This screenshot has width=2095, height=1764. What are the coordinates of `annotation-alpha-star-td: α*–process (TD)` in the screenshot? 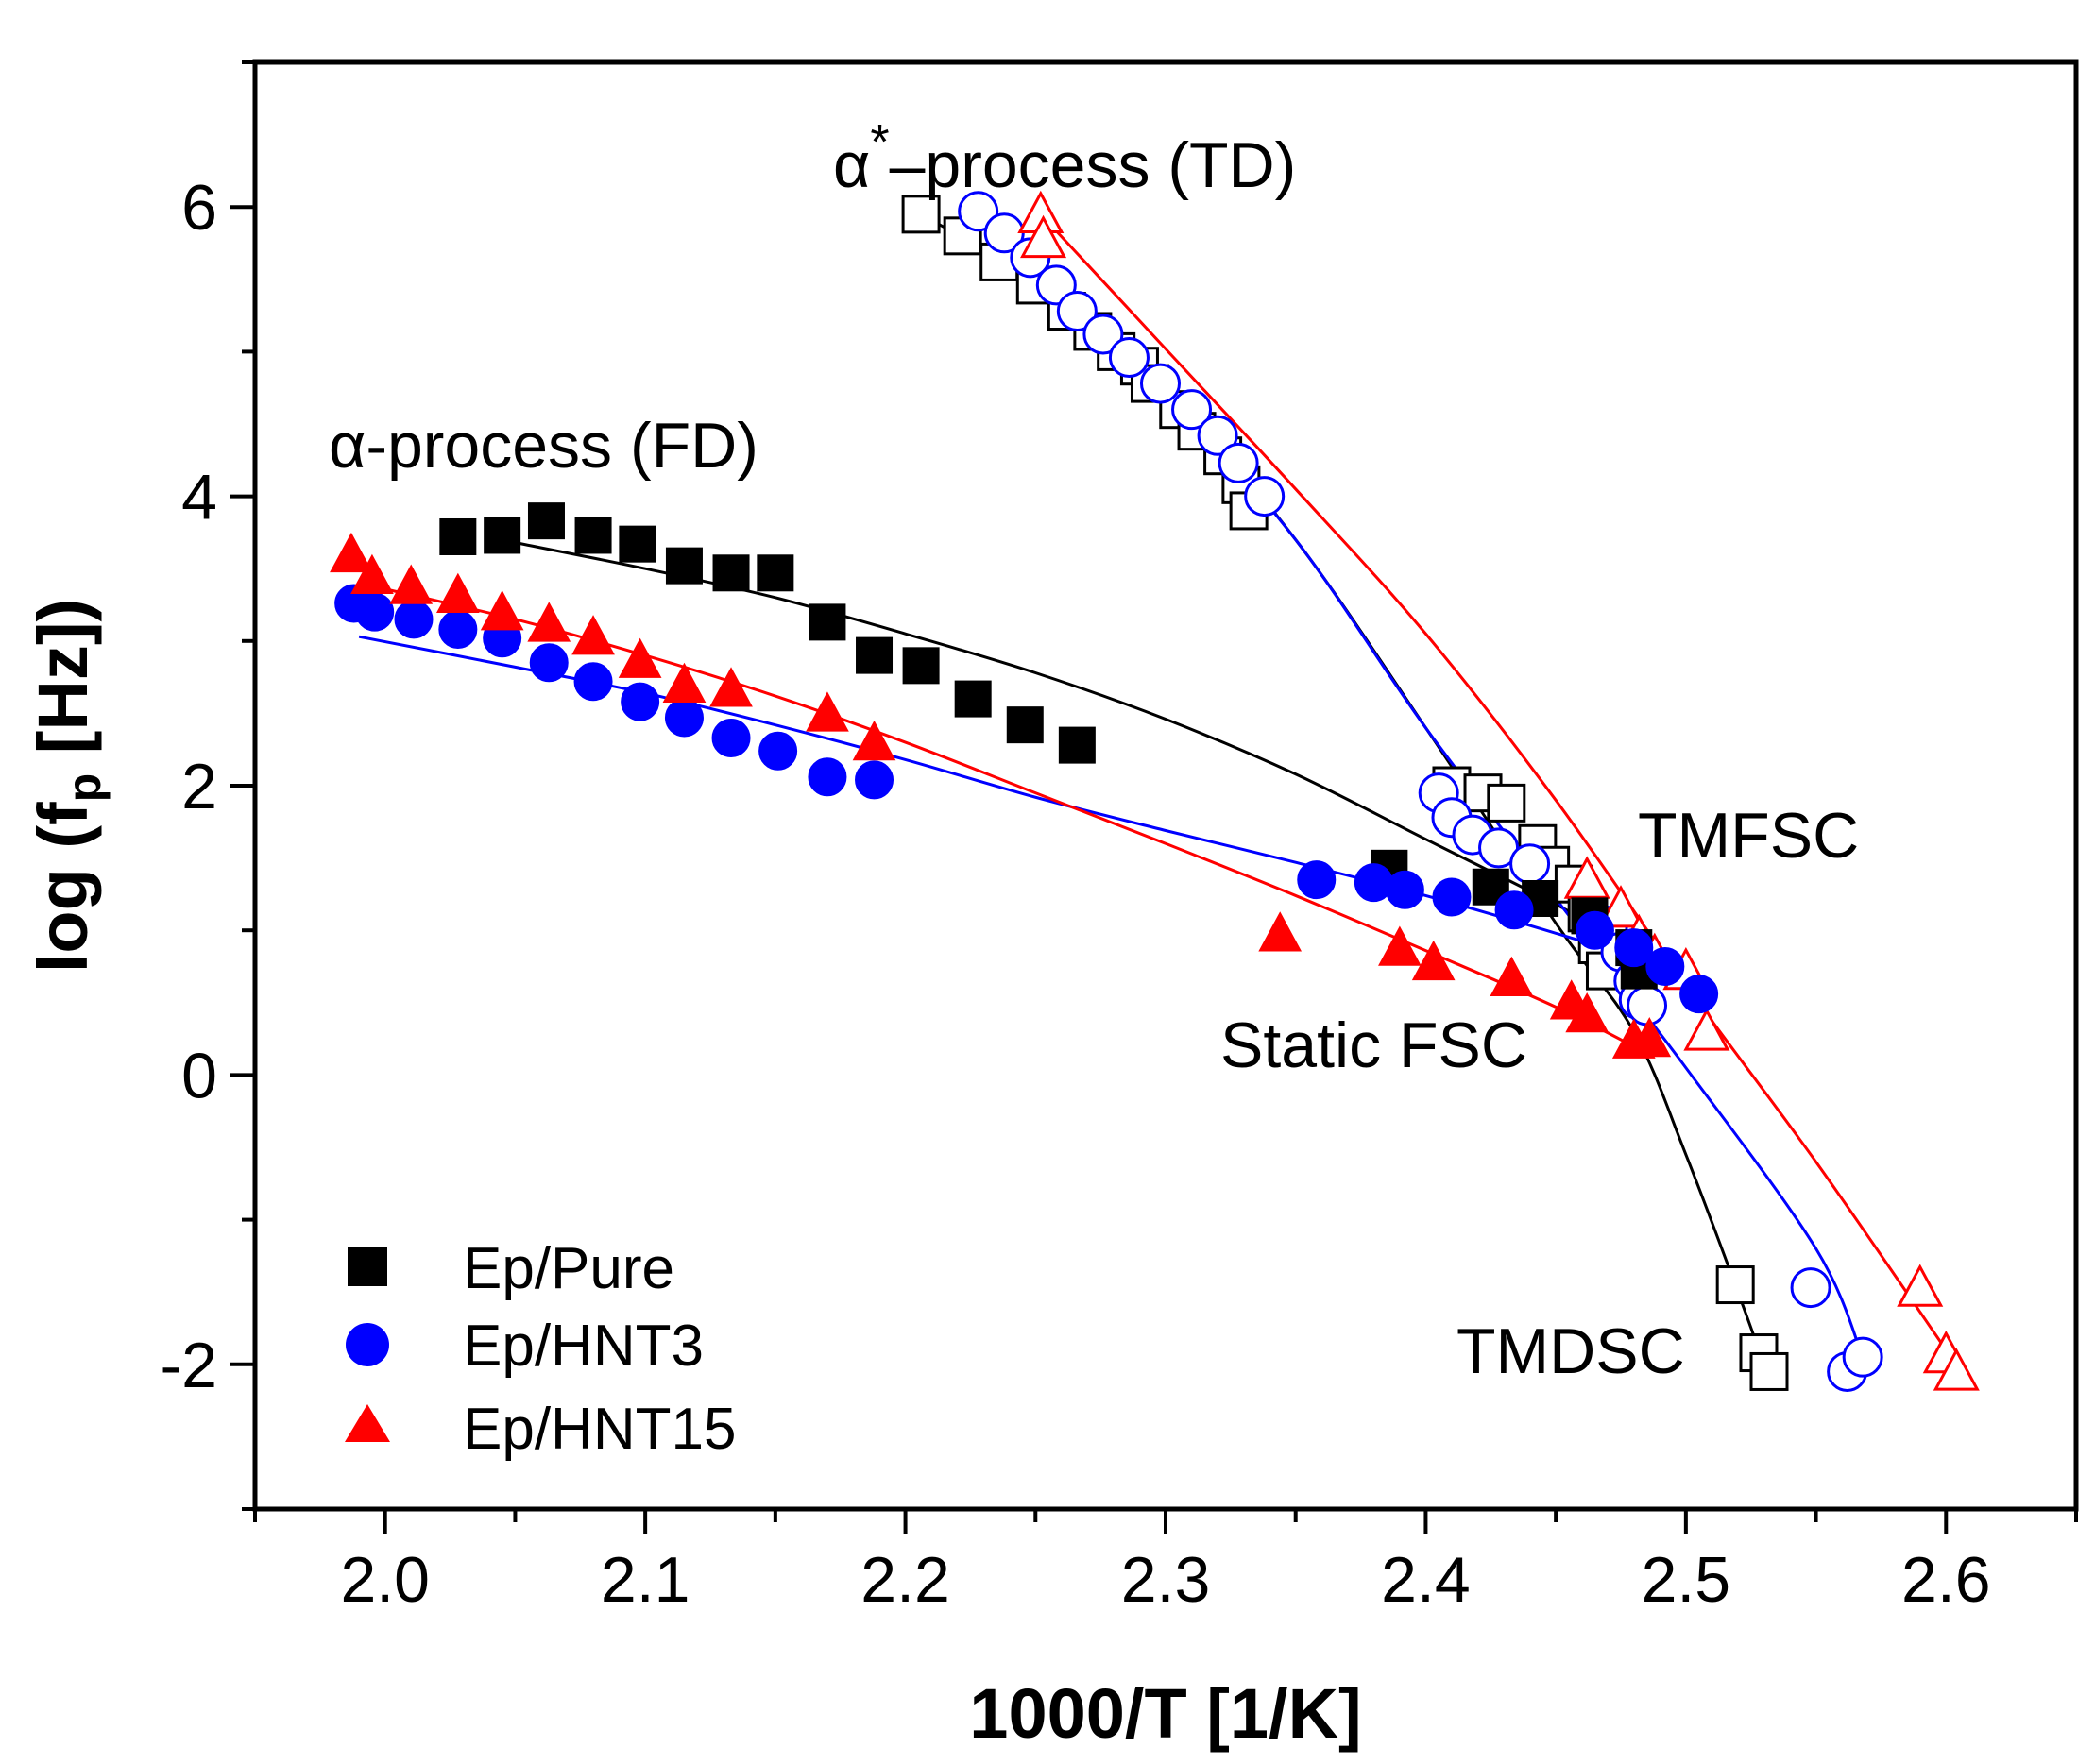 It's located at (1064, 158).